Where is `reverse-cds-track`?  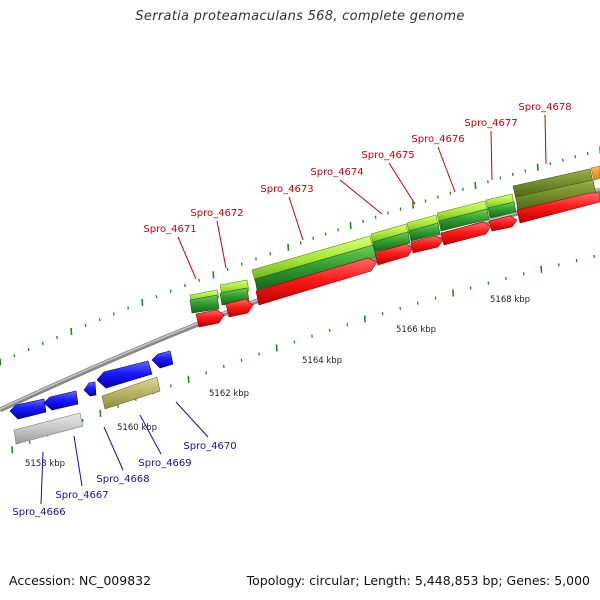 reverse-cds-track is located at coordinates (91, 385).